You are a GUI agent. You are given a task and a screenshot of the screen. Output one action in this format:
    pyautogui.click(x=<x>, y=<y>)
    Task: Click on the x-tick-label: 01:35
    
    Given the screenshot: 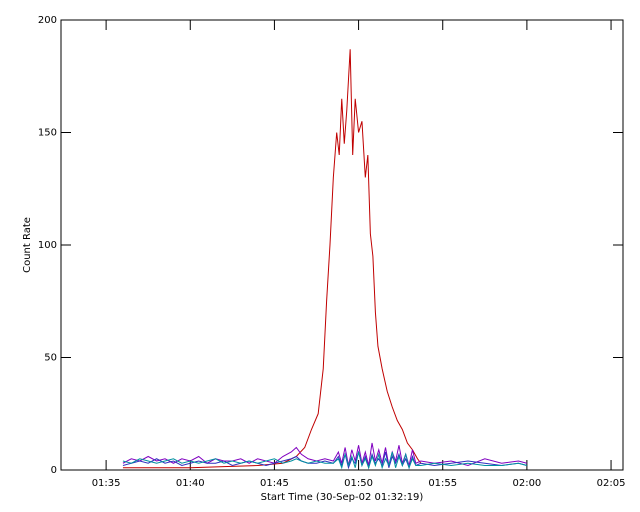 What is the action you would take?
    pyautogui.click(x=106, y=483)
    